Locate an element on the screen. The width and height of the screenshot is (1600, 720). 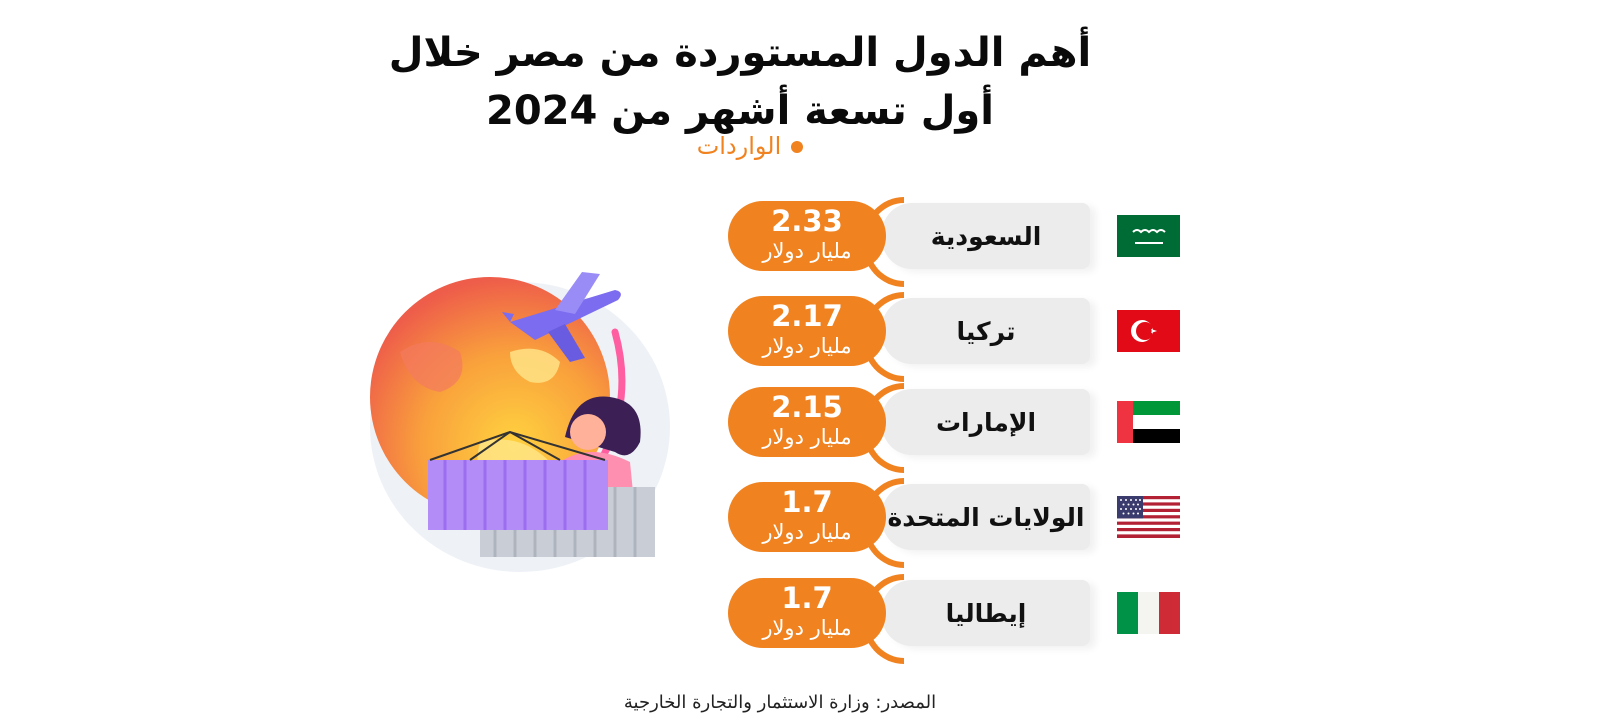
chart-title-line1: أهم الدول المستوردة من مصر خلال is located at coordinates (740, 53).